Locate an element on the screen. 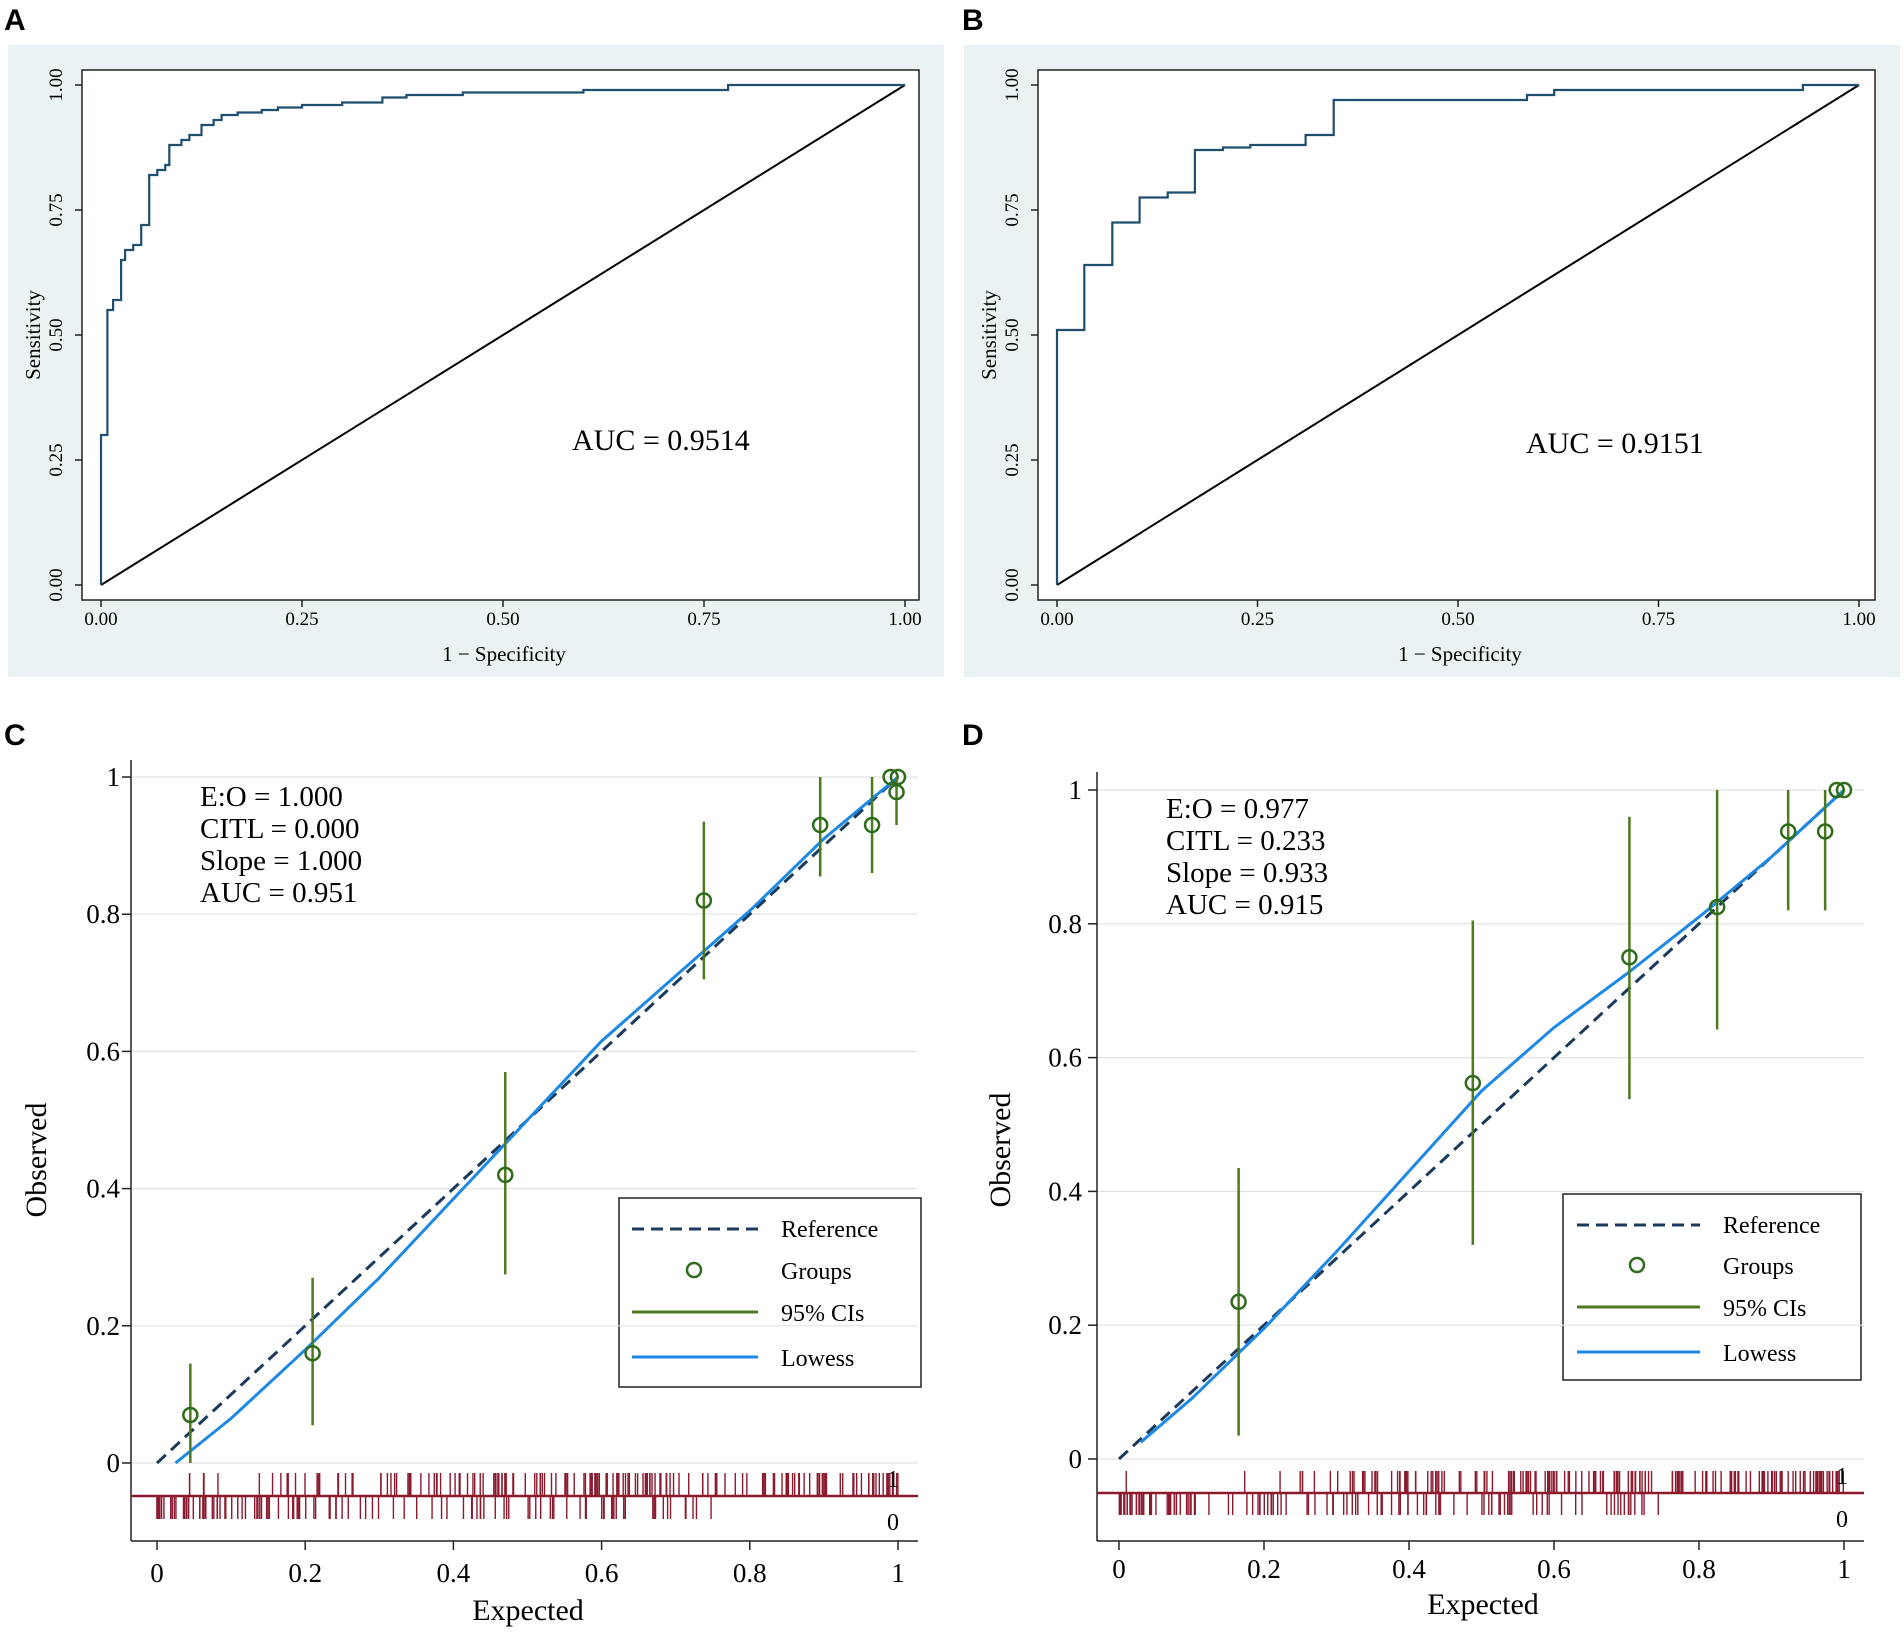 The width and height of the screenshot is (1904, 1634). panel-d-xtick-label: 0.8 is located at coordinates (1699, 1569).